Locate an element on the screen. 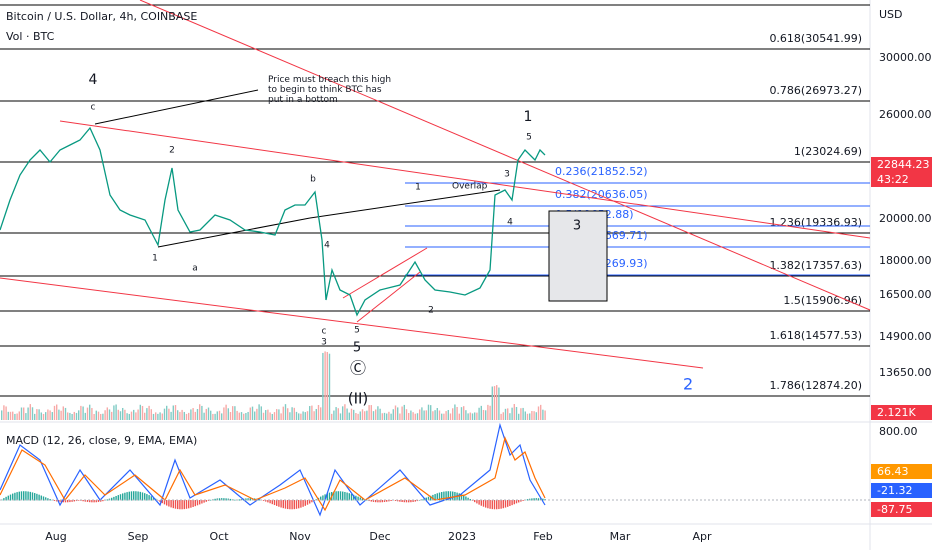 The height and width of the screenshot is (554, 932). trendline is located at coordinates (352, 323).